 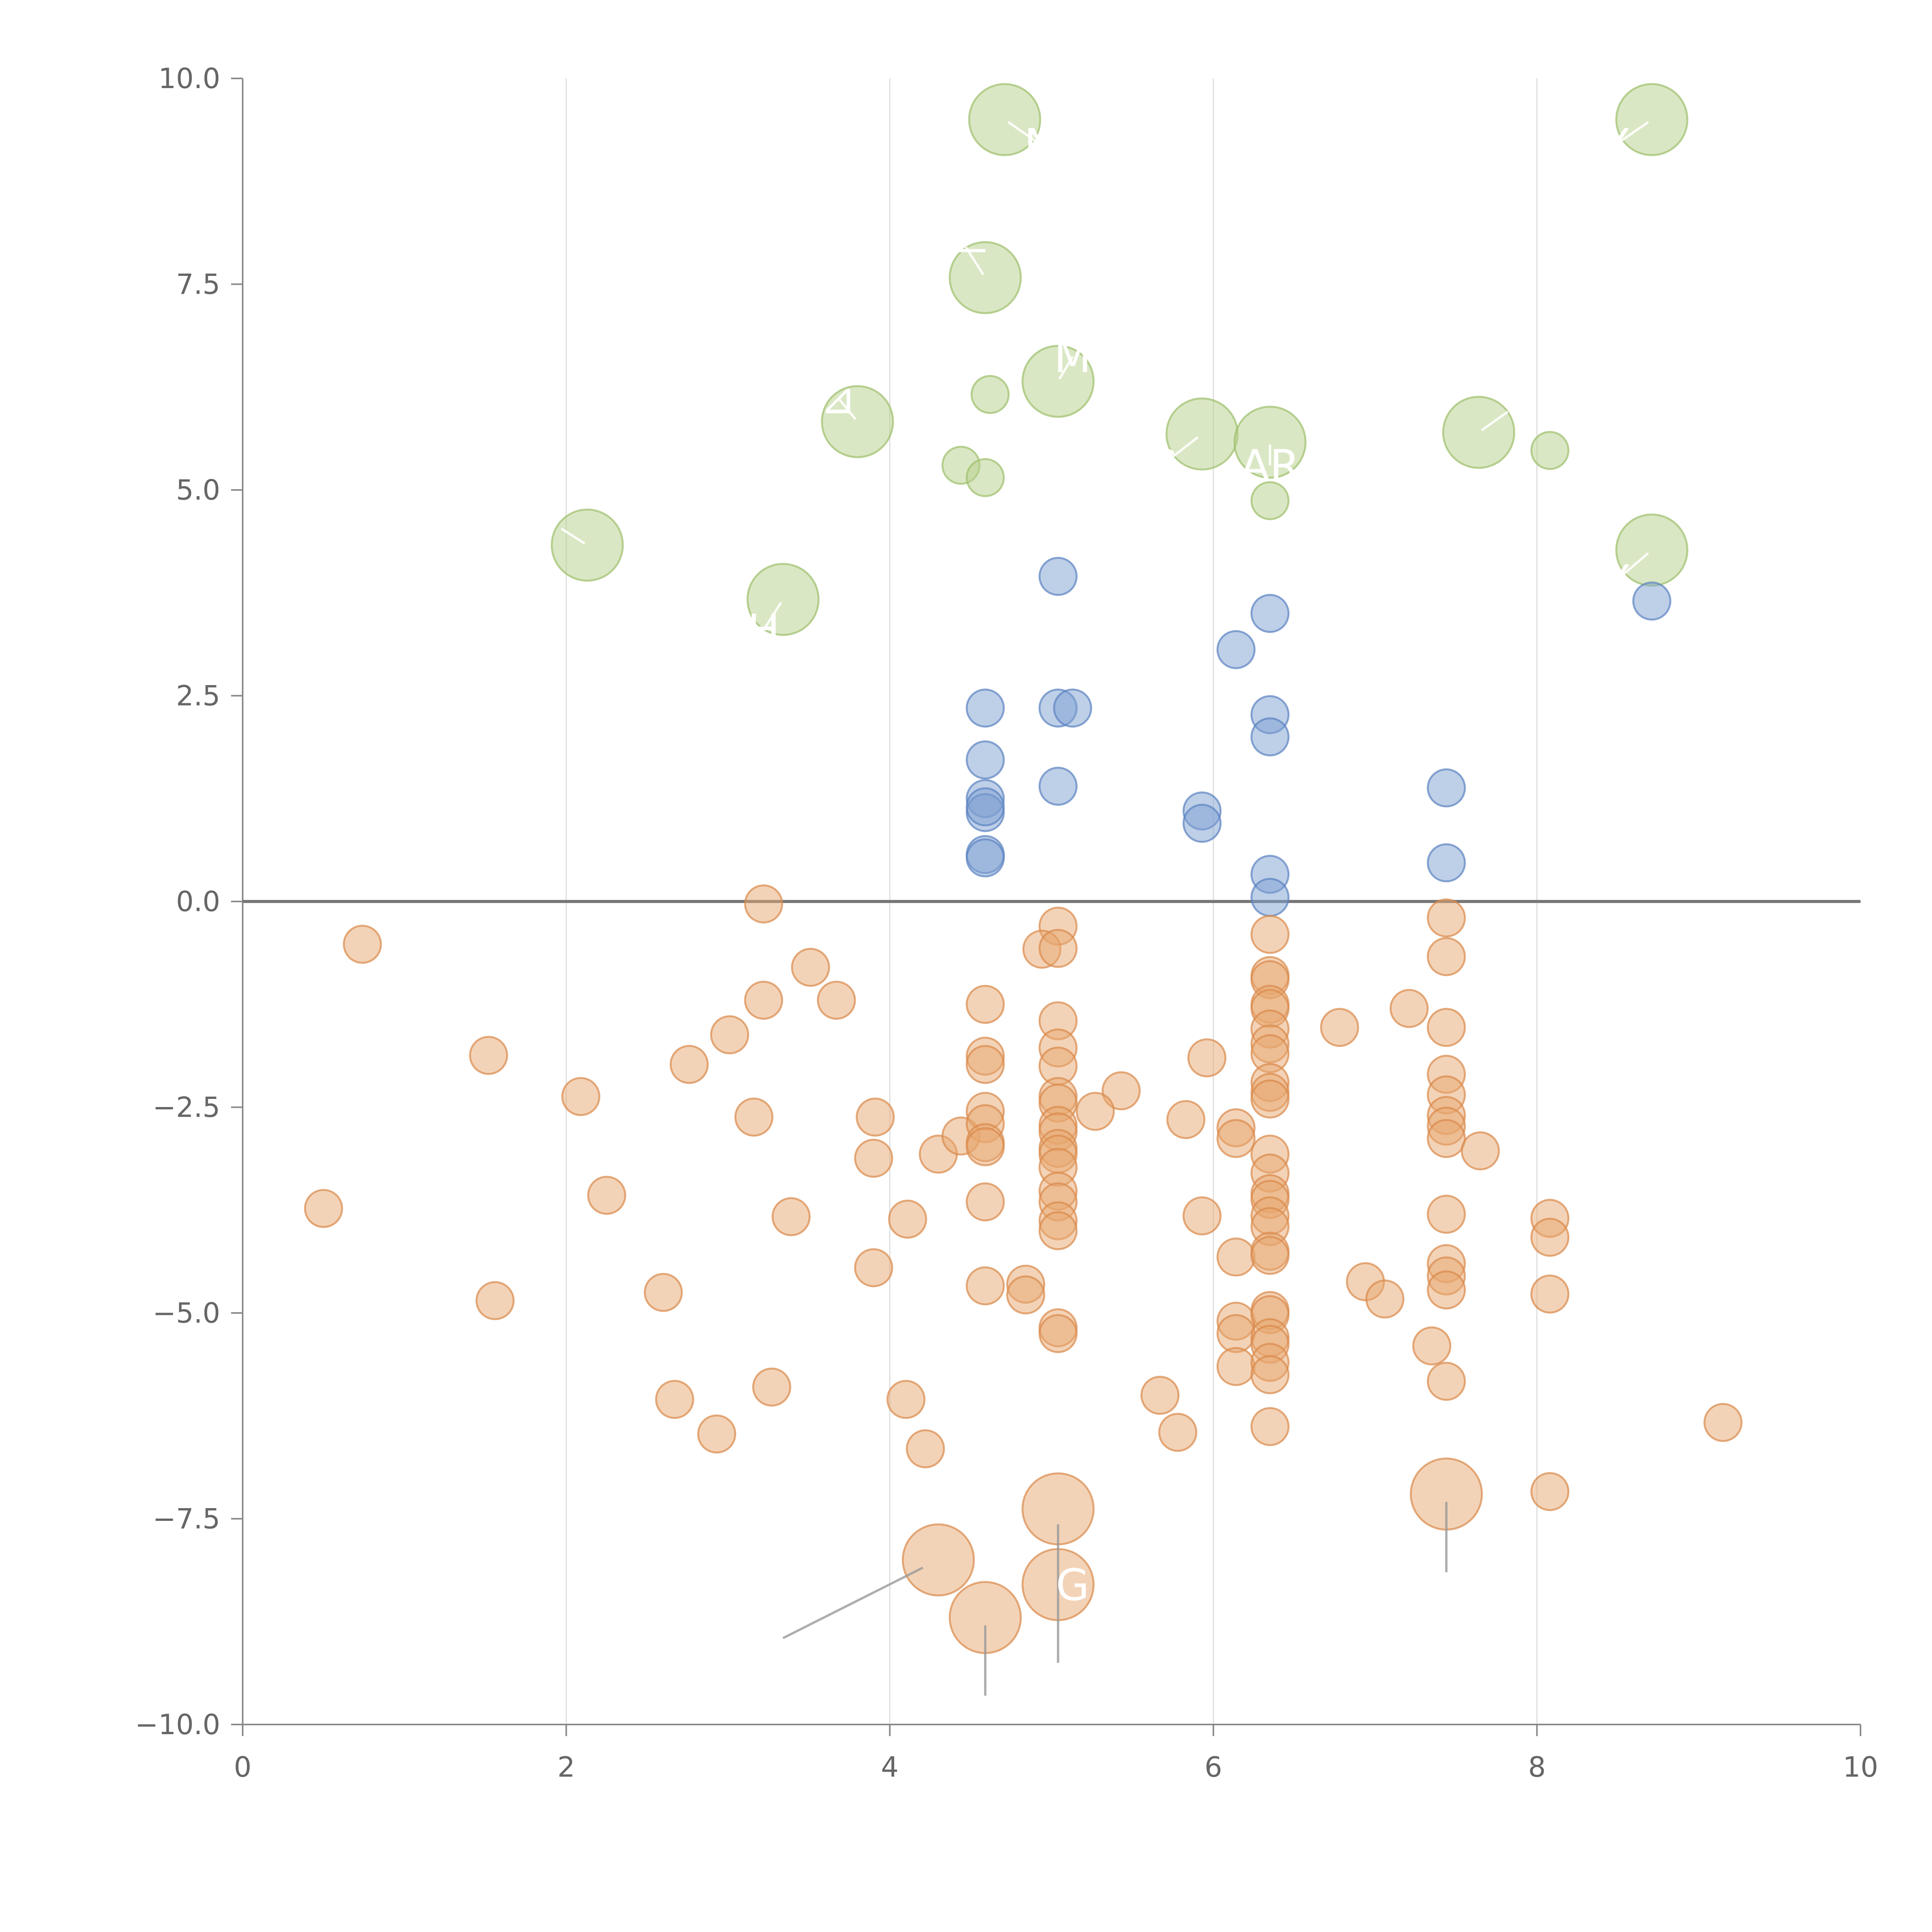 What do you see at coordinates (198, 696) in the screenshot?
I see `y-tick-label: 2.5` at bounding box center [198, 696].